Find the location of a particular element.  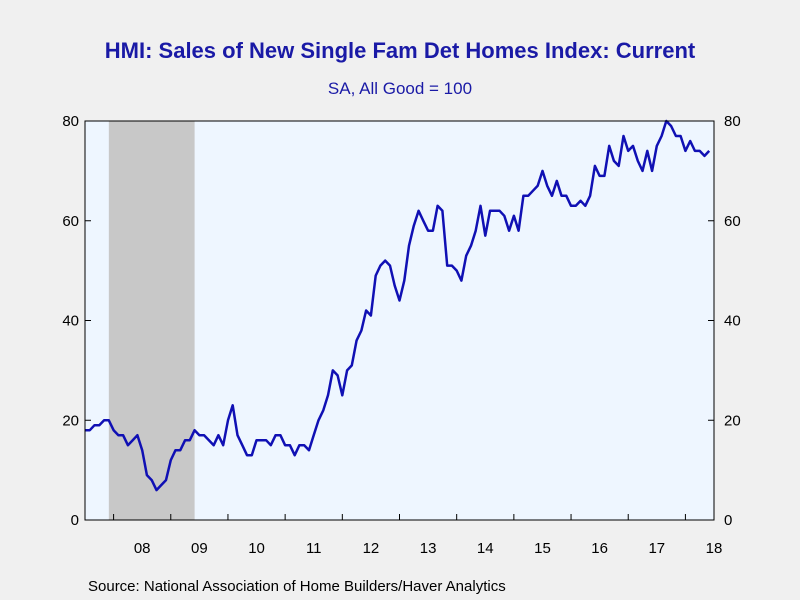

x-tick-label: 09 is located at coordinates (199, 548).